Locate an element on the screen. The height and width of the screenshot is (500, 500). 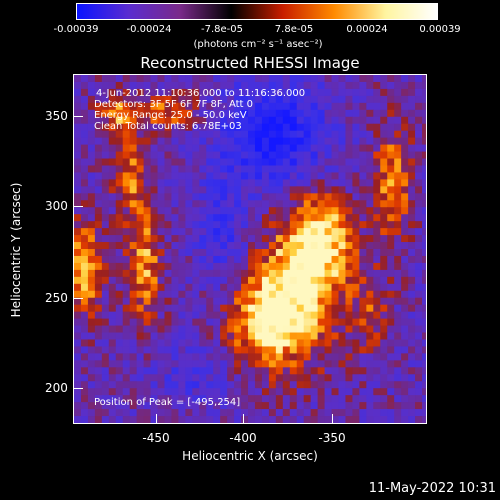
colorbar-tick-label: -0.00039 is located at coordinates (76, 29).